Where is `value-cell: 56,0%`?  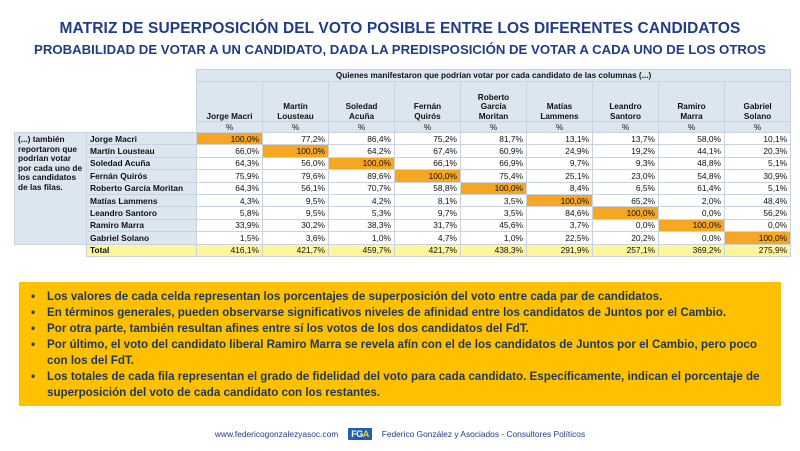 value-cell: 56,0% is located at coordinates (295, 163).